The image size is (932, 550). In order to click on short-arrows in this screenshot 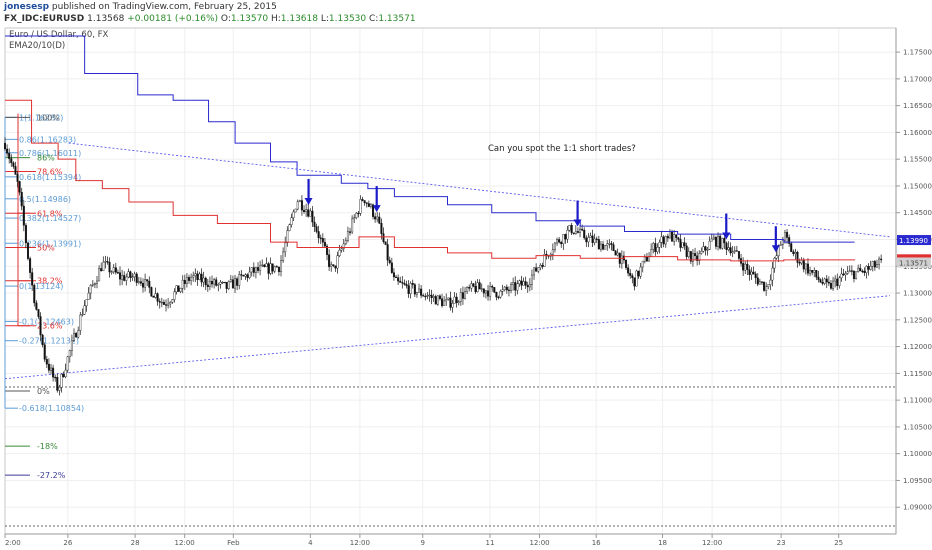, I will do `click(542, 215)`.